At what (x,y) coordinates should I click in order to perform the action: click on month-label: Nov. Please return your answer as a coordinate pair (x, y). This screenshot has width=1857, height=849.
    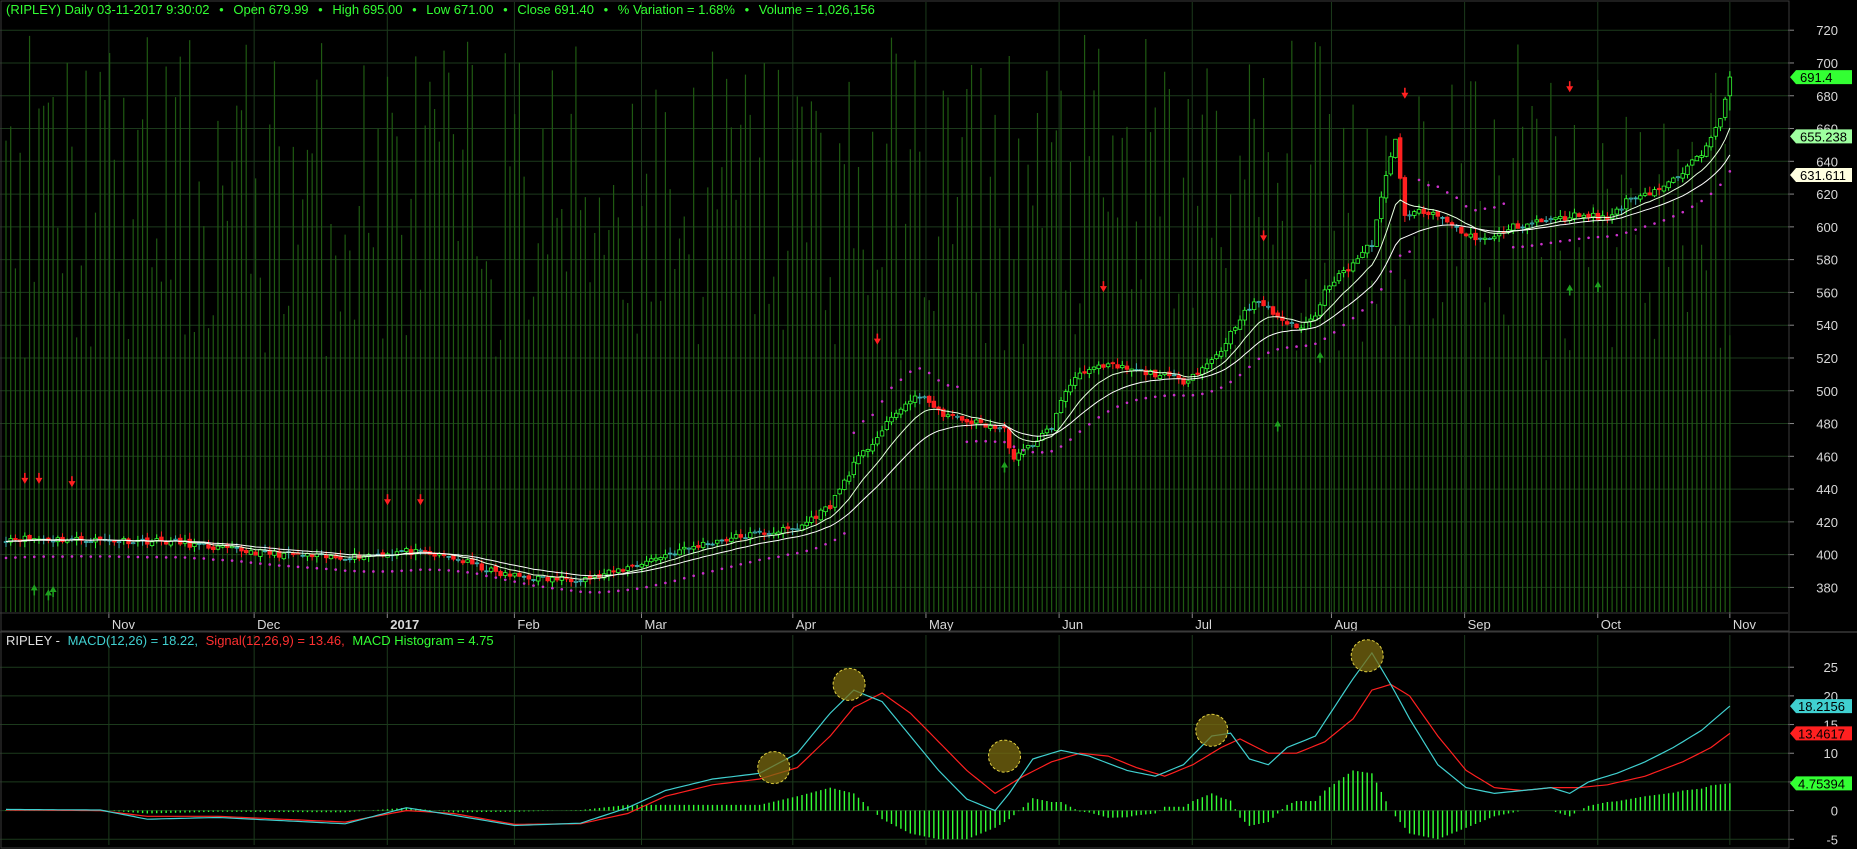
    Looking at the image, I should click on (1745, 624).